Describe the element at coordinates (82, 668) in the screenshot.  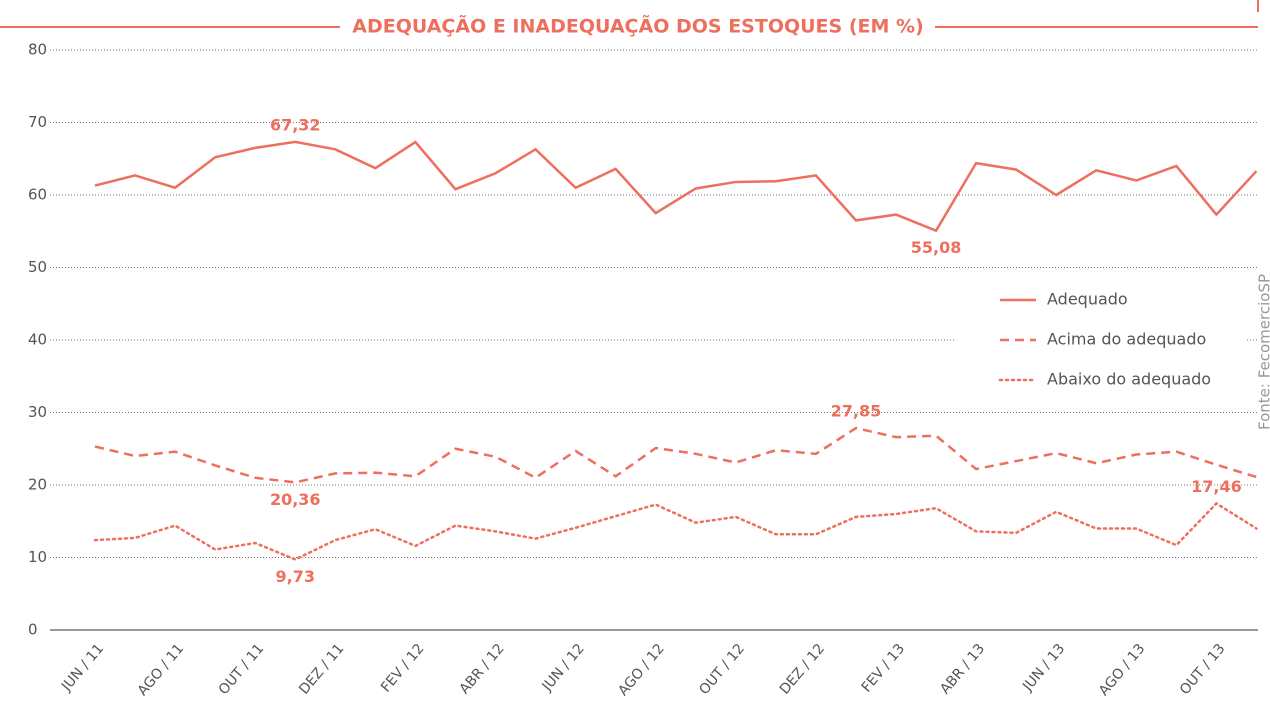
I see `x-tick-label: JUN / 11` at that location.